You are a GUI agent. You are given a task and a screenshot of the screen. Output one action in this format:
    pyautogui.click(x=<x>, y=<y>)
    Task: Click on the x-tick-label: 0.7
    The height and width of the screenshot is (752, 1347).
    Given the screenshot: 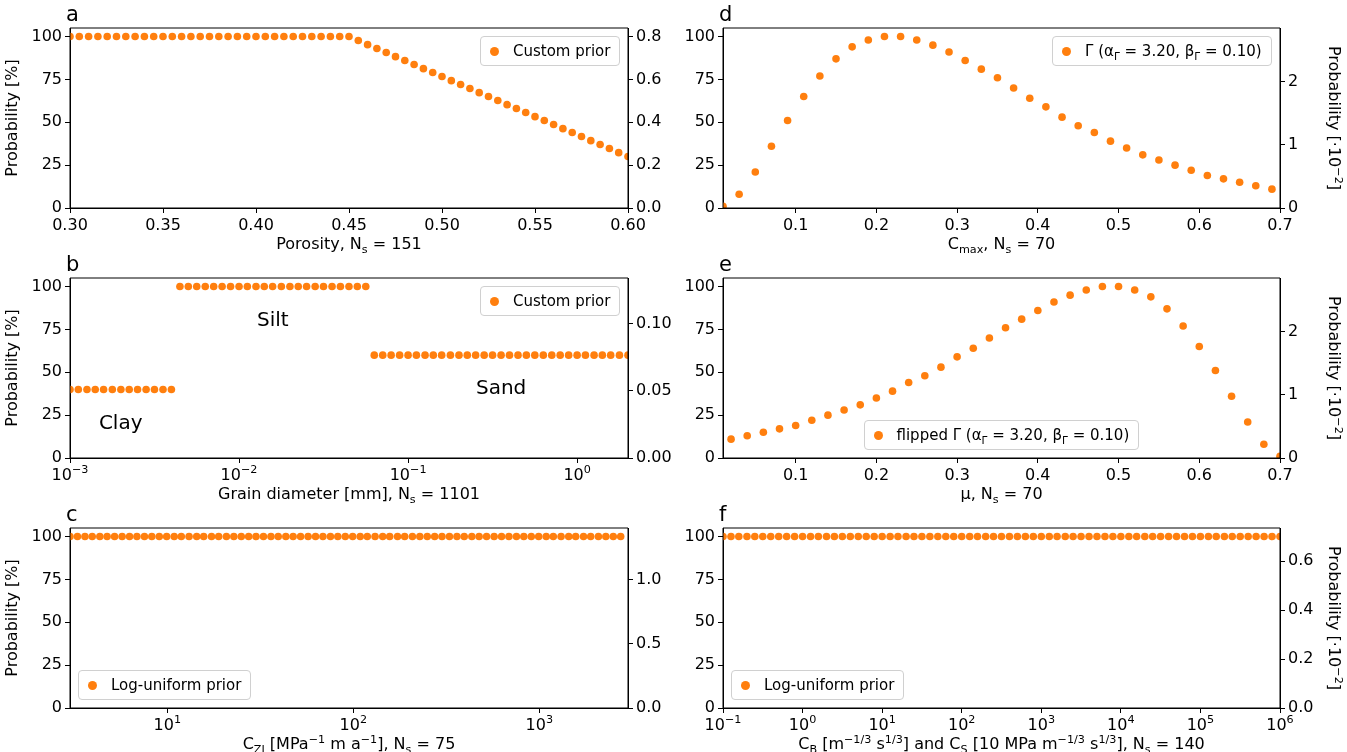 What is the action you would take?
    pyautogui.click(x=1280, y=224)
    